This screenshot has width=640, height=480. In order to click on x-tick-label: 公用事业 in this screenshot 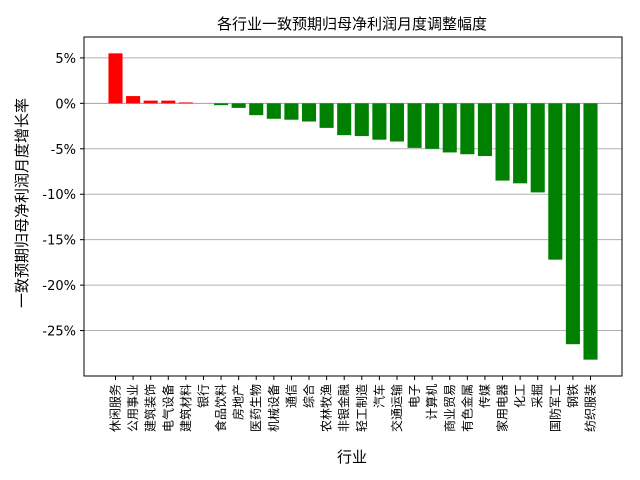, I will do `click(133, 408)`.